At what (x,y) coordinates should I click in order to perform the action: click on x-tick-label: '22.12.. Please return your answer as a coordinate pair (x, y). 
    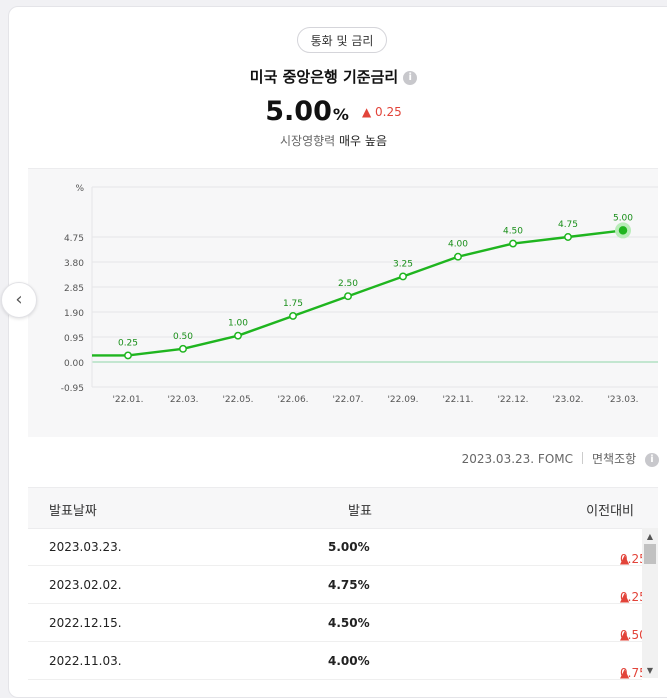
    Looking at the image, I should click on (512, 400).